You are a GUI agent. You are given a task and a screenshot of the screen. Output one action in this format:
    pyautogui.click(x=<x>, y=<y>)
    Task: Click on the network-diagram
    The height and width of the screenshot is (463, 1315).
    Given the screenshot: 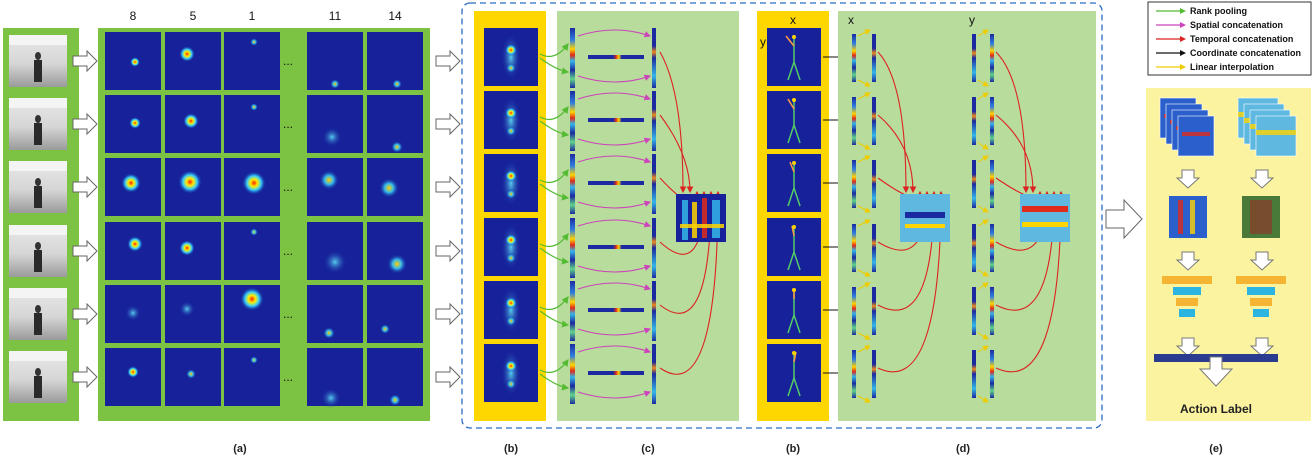 What is the action you would take?
    pyautogui.click(x=1225, y=229)
    